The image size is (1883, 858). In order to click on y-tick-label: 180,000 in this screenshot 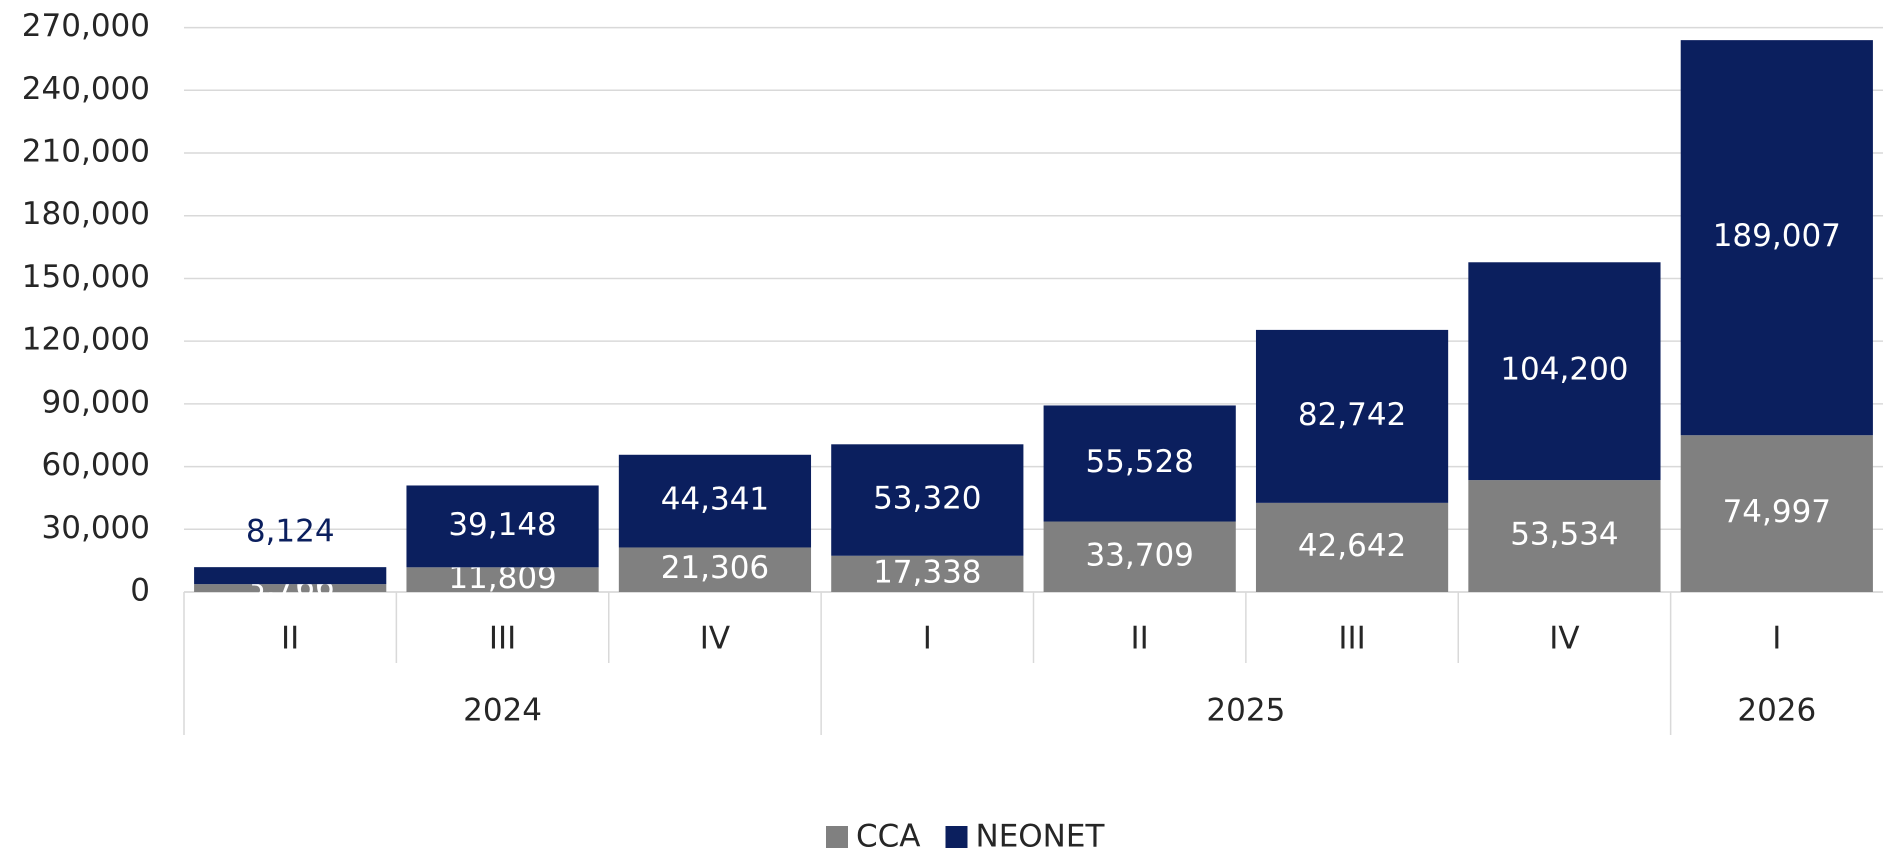, I will do `click(86, 214)`.